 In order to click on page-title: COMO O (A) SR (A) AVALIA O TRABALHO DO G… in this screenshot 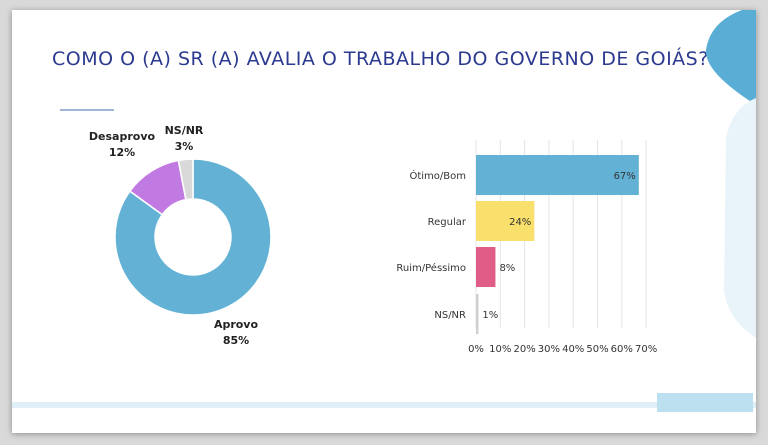, I will do `click(380, 59)`.